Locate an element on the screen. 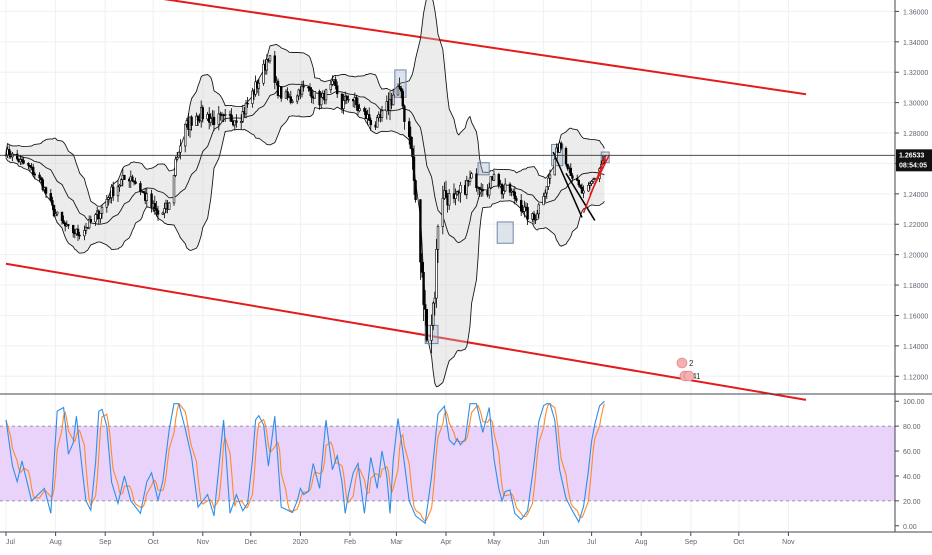  wedge-red-line is located at coordinates (599, 174).